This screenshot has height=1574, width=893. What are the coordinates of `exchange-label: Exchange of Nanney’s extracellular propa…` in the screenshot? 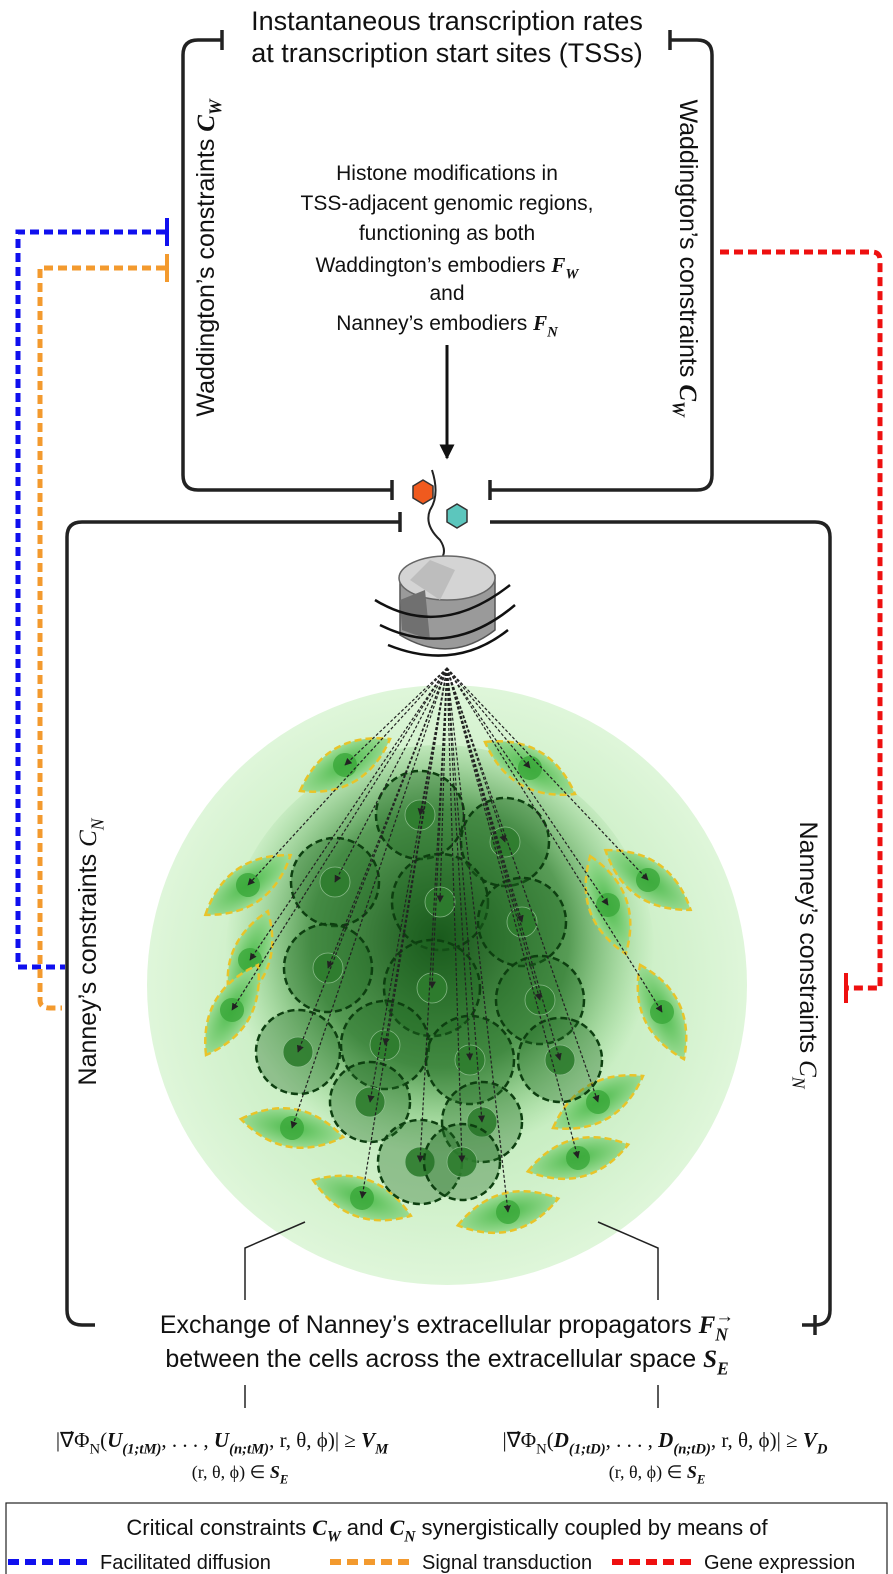 It's located at (447, 1325).